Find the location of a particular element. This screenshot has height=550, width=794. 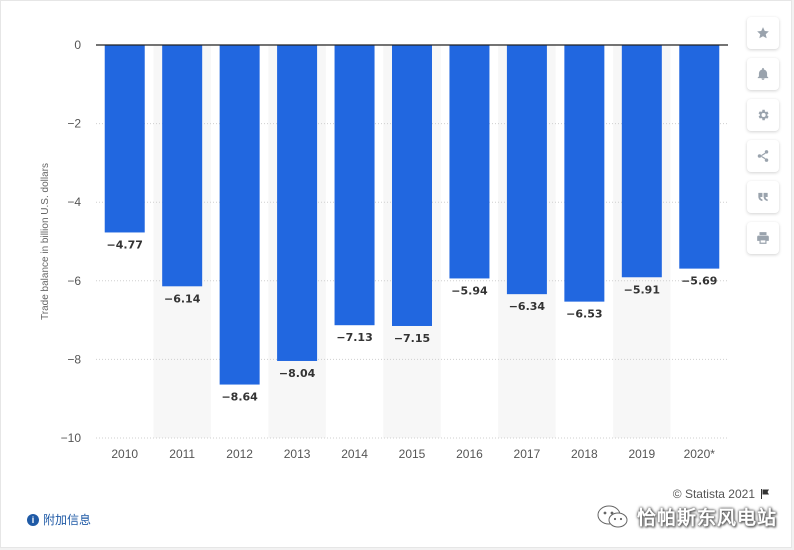

print-icon is located at coordinates (763, 238).